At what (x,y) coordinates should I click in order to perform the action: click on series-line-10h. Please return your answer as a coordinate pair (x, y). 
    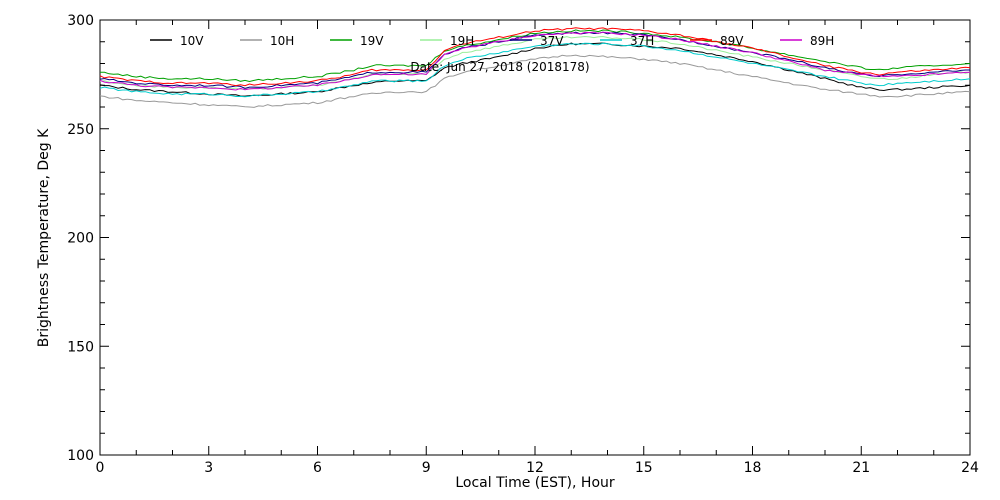
    Looking at the image, I should click on (535, 81).